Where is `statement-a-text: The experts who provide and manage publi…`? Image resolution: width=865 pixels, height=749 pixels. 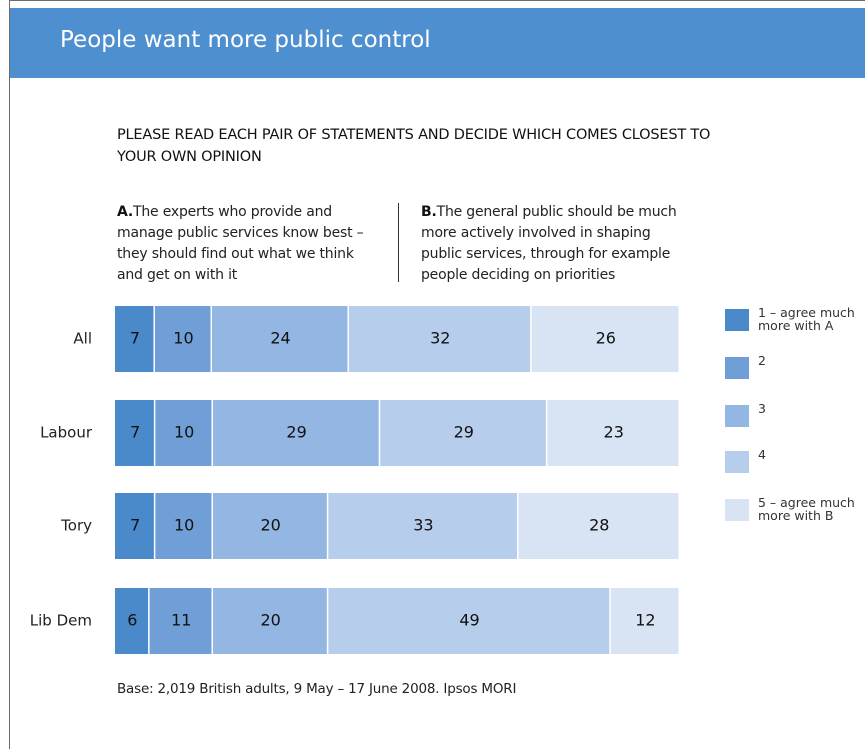
statement-a-text: The experts who provide and manage publi… is located at coordinates (240, 243).